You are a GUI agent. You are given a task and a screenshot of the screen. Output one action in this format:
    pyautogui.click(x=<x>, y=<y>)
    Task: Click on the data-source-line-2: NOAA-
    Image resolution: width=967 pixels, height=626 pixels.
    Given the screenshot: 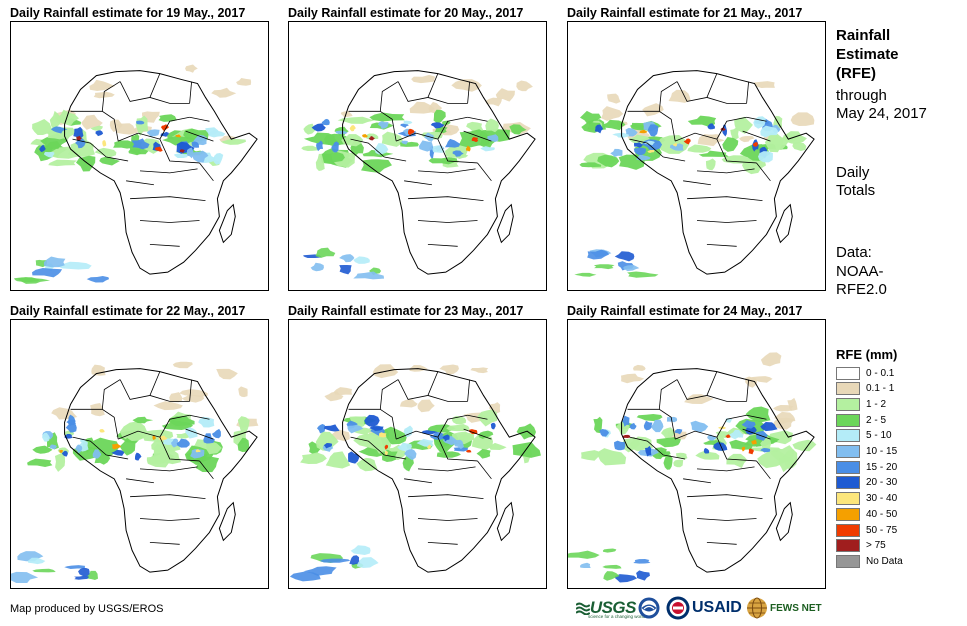 What is the action you would take?
    pyautogui.click(x=860, y=271)
    